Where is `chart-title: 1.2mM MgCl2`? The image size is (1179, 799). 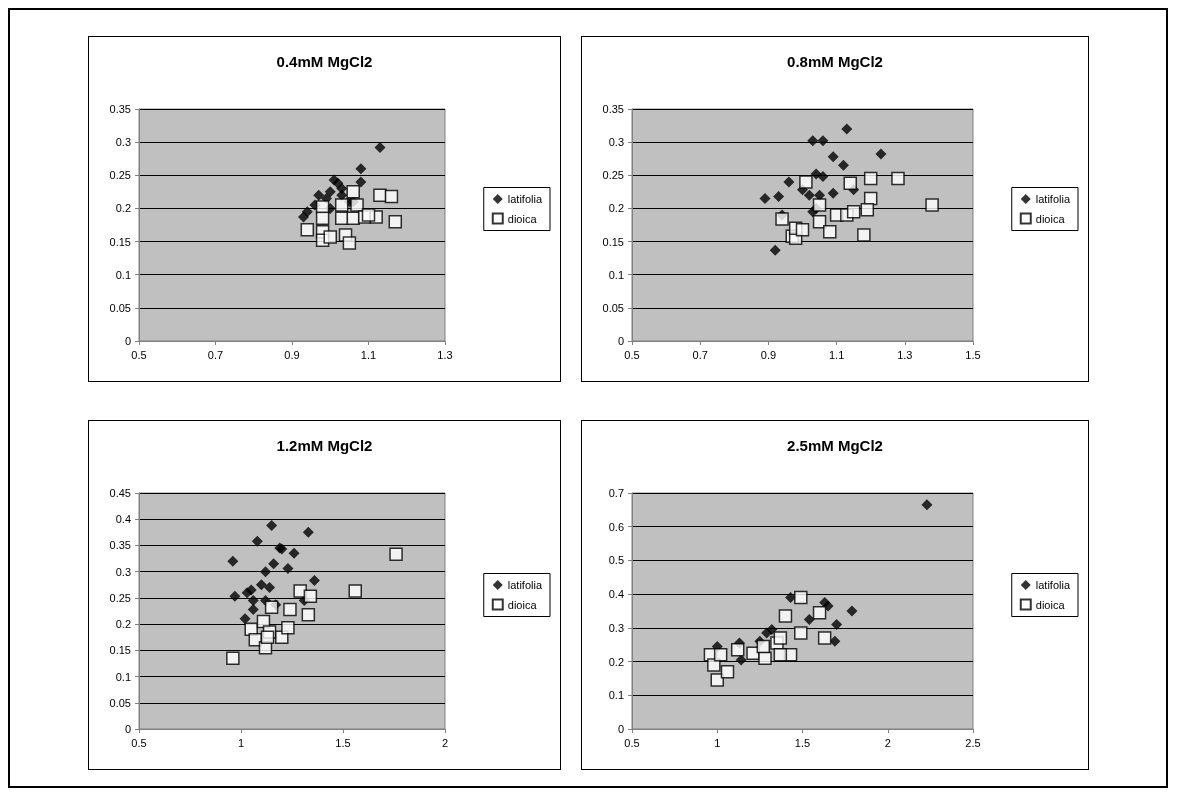 chart-title: 1.2mM MgCl2 is located at coordinates (324, 445).